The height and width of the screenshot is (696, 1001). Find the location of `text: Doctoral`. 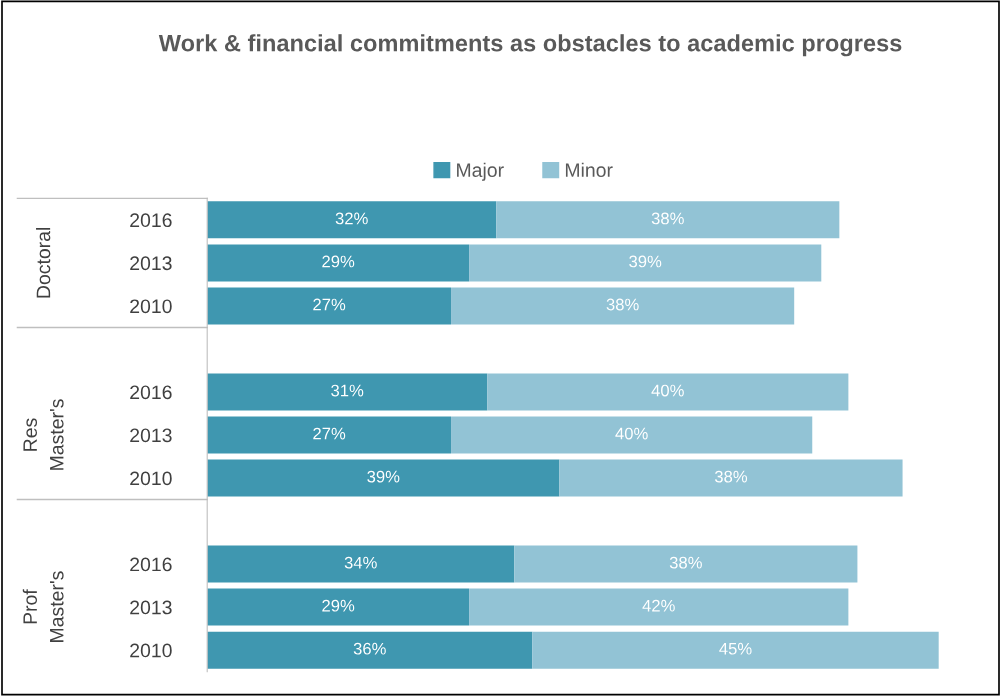

text: Doctoral is located at coordinates (43, 262).